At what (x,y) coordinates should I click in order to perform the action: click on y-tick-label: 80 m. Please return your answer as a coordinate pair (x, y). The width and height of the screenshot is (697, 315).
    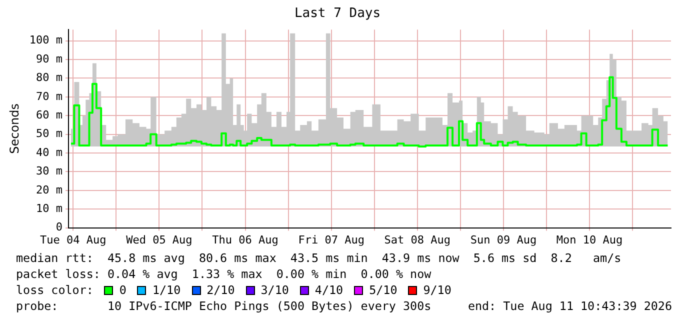
    Looking at the image, I should click on (49, 77).